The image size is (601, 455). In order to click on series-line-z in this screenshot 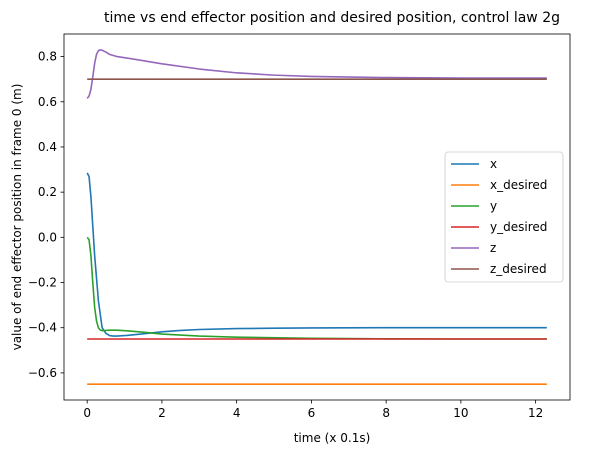, I will do `click(316, 74)`.